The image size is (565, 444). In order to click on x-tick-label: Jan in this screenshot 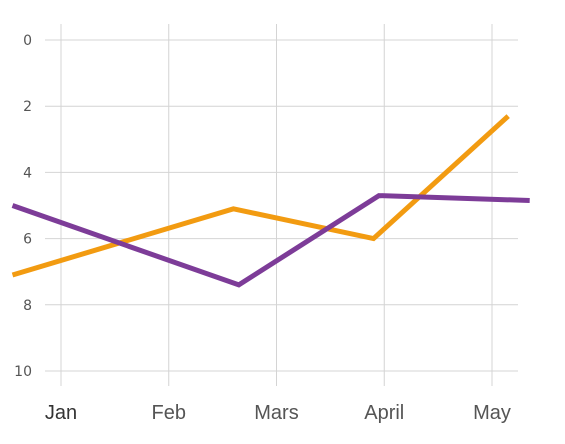, I will do `click(61, 413)`.